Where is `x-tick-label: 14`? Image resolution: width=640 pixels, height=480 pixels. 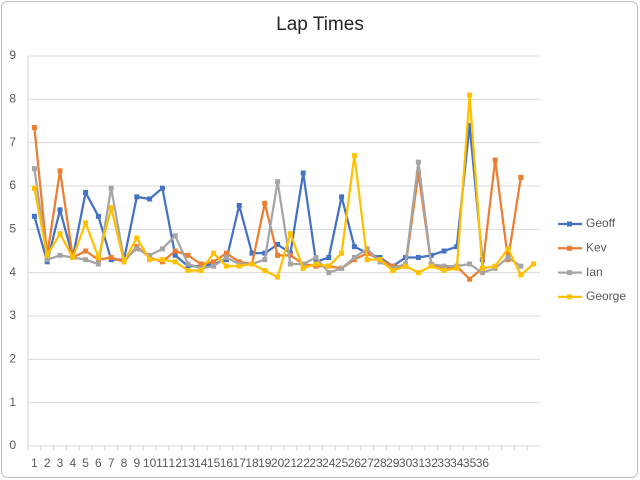
x-tick-label: 14 is located at coordinates (201, 463).